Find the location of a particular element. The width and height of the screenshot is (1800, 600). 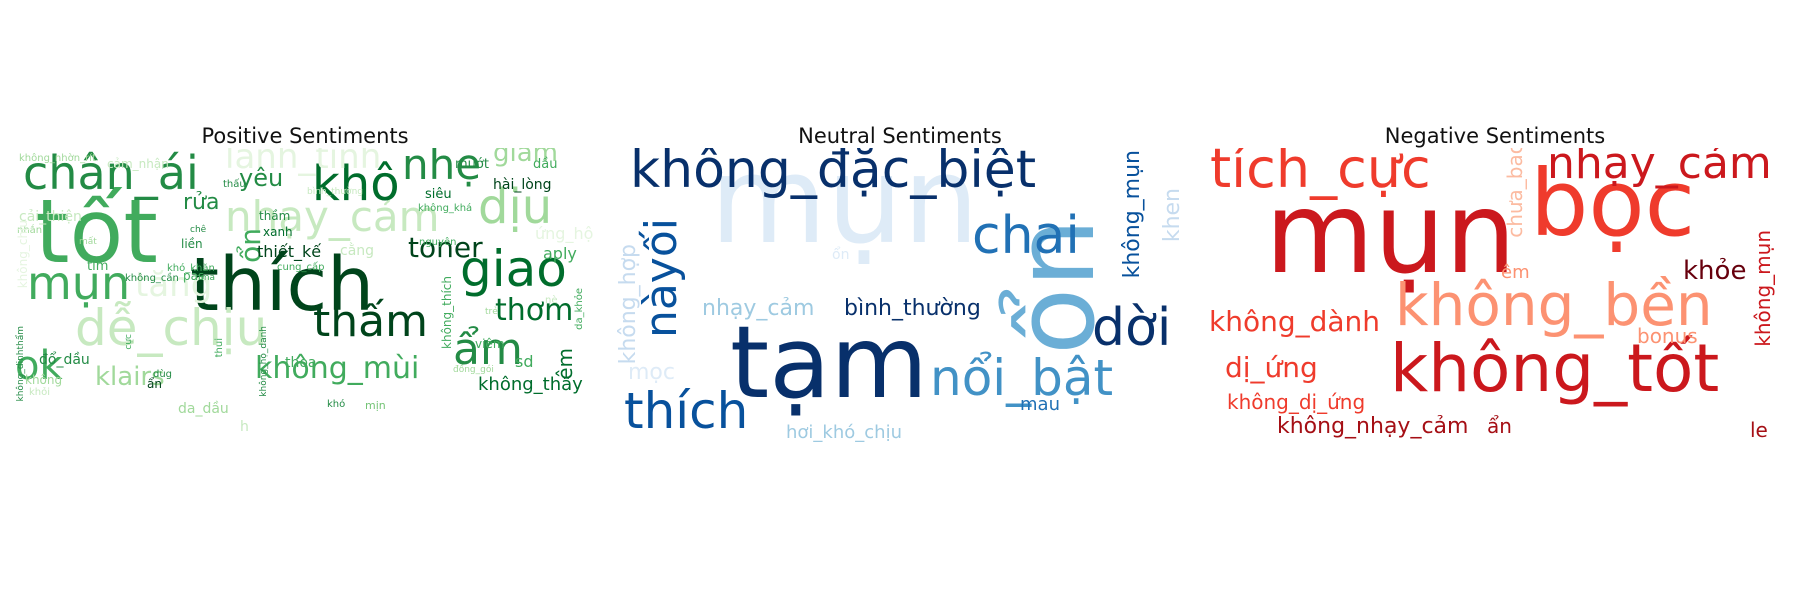

cloud-word: khó_khăn is located at coordinates (191, 268).